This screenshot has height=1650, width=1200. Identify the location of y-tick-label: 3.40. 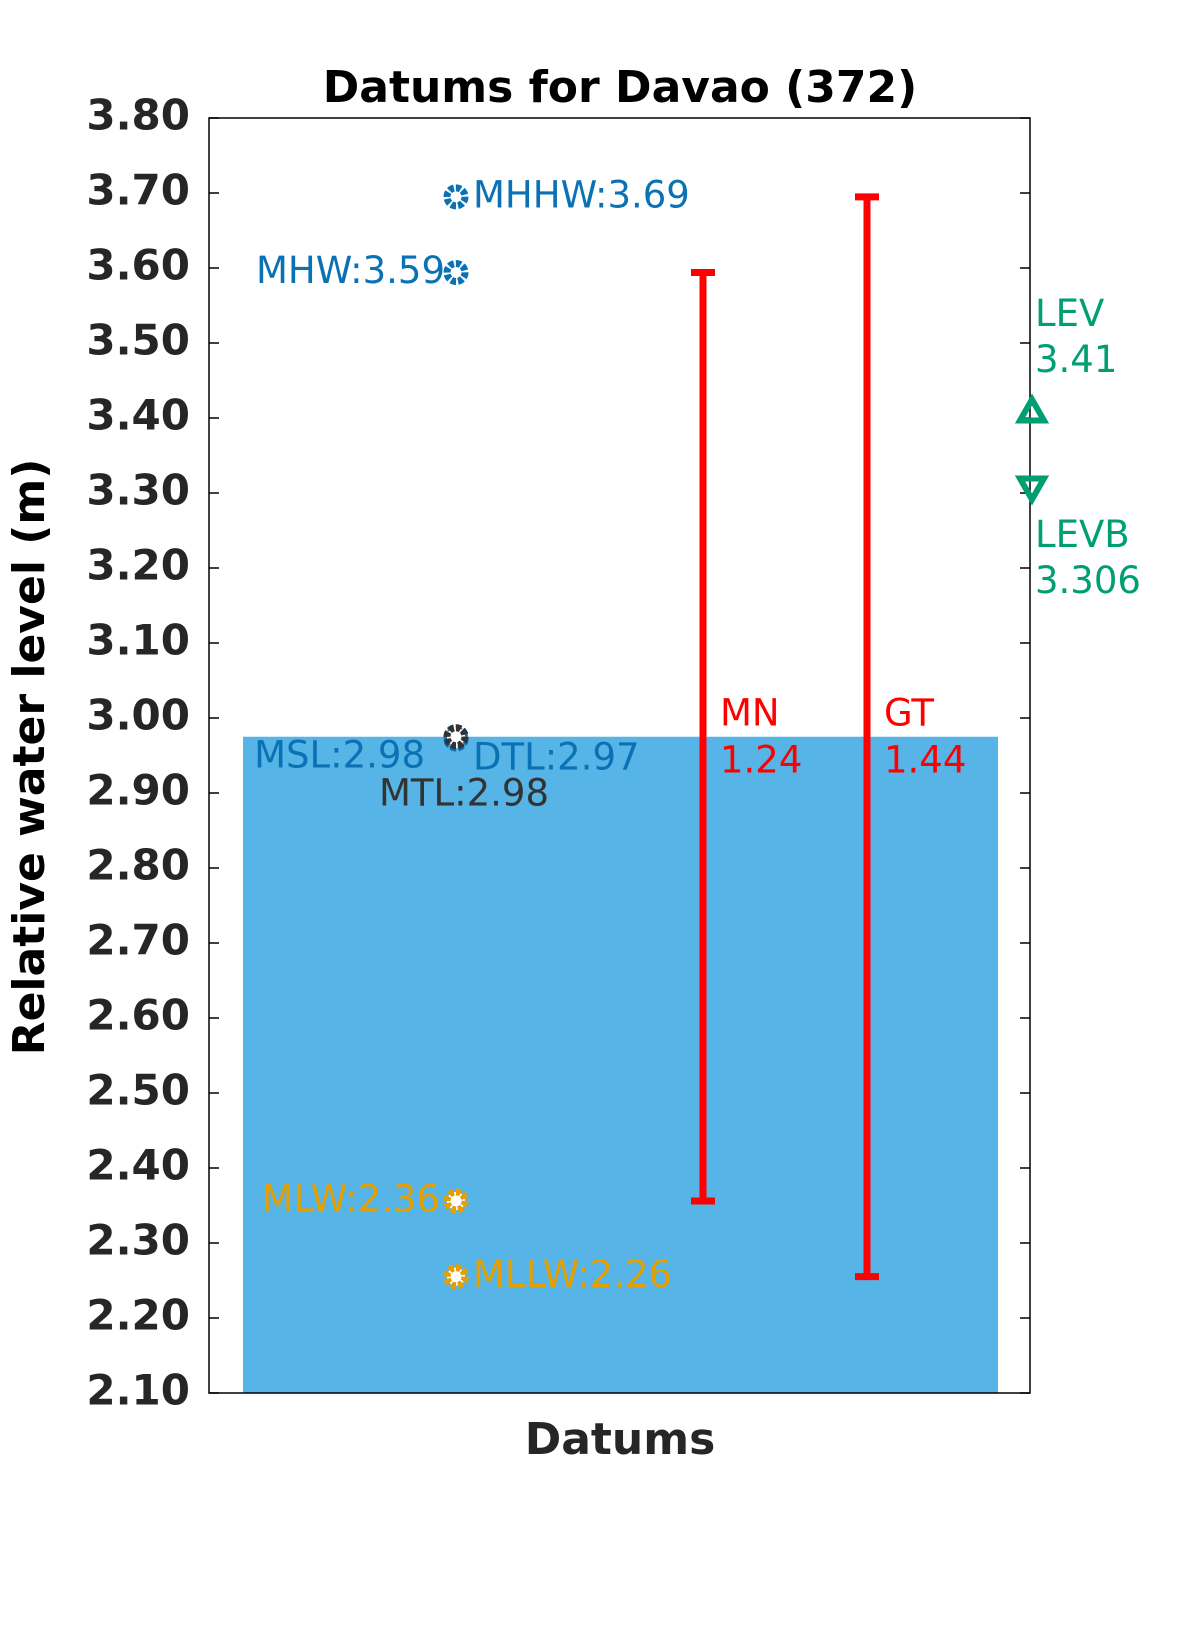
(138, 415).